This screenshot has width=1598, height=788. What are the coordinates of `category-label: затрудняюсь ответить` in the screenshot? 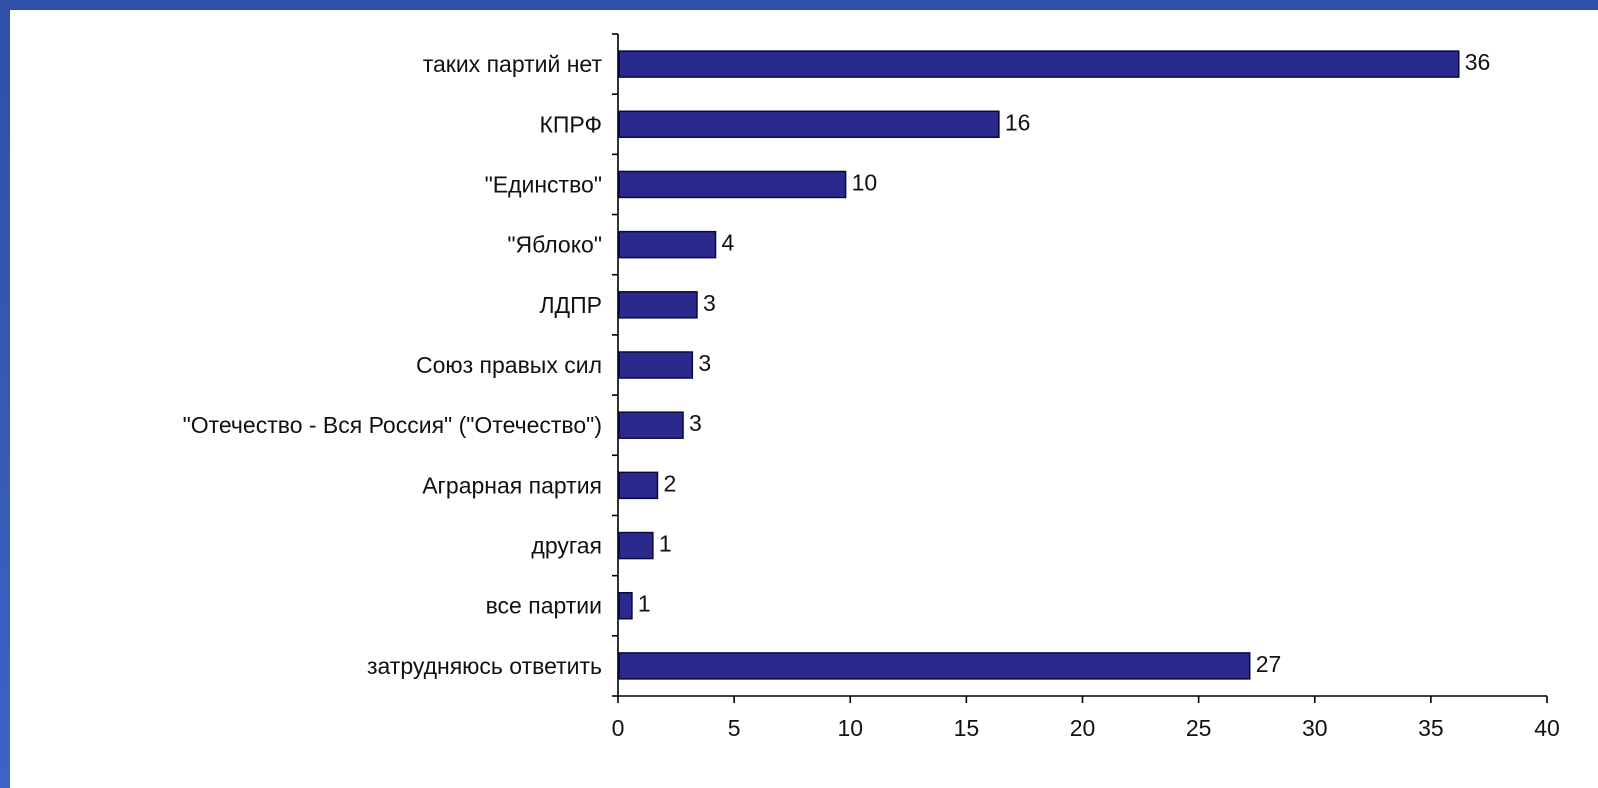 It's located at (484, 666).